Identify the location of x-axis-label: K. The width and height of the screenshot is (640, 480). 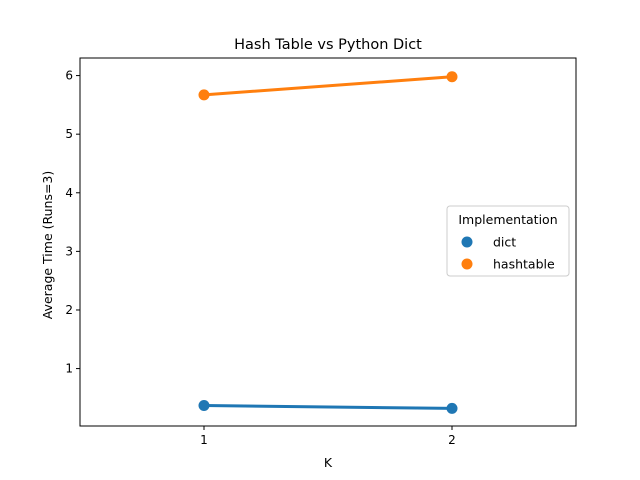
(328, 462).